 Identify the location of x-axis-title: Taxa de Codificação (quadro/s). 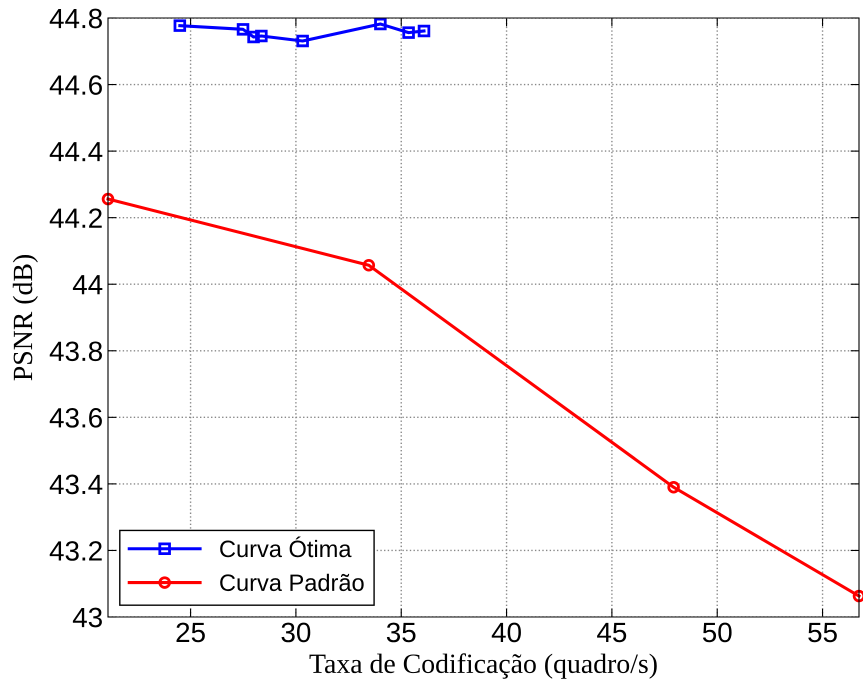
(483, 666).